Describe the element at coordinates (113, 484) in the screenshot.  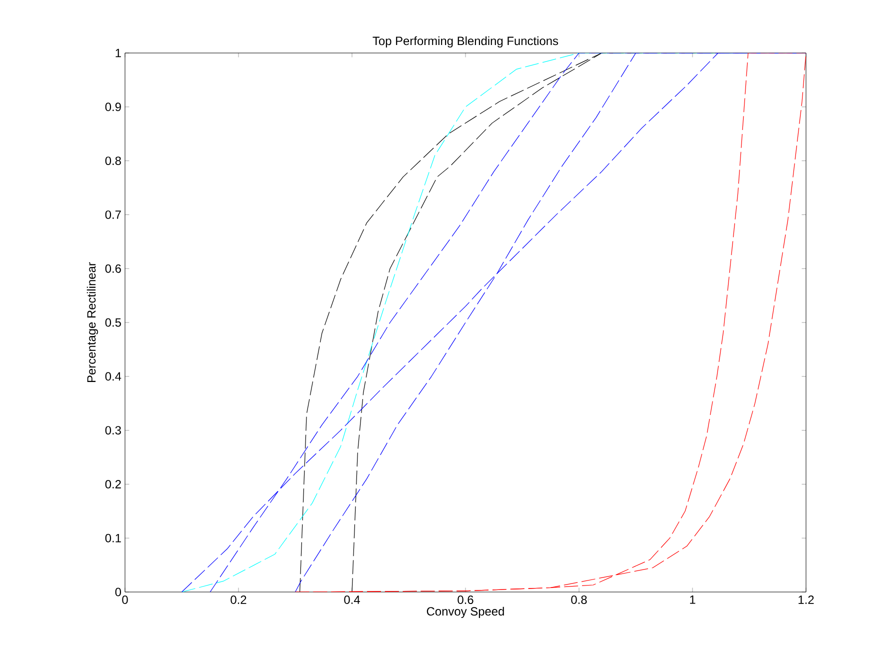
I see `y-tick-label: 0.2` at that location.